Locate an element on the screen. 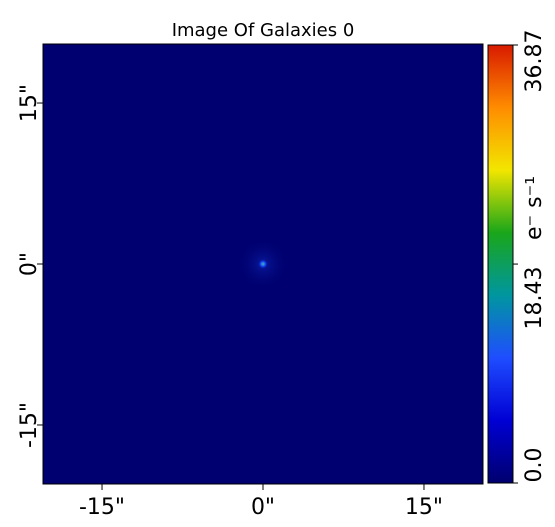 This screenshot has height=527, width=555. y-tick-label: 15" is located at coordinates (29, 103).